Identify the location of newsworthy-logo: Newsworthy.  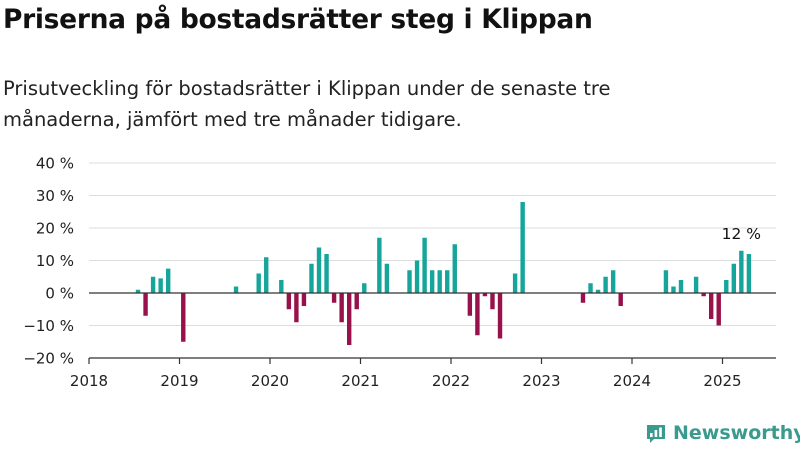
(722, 433).